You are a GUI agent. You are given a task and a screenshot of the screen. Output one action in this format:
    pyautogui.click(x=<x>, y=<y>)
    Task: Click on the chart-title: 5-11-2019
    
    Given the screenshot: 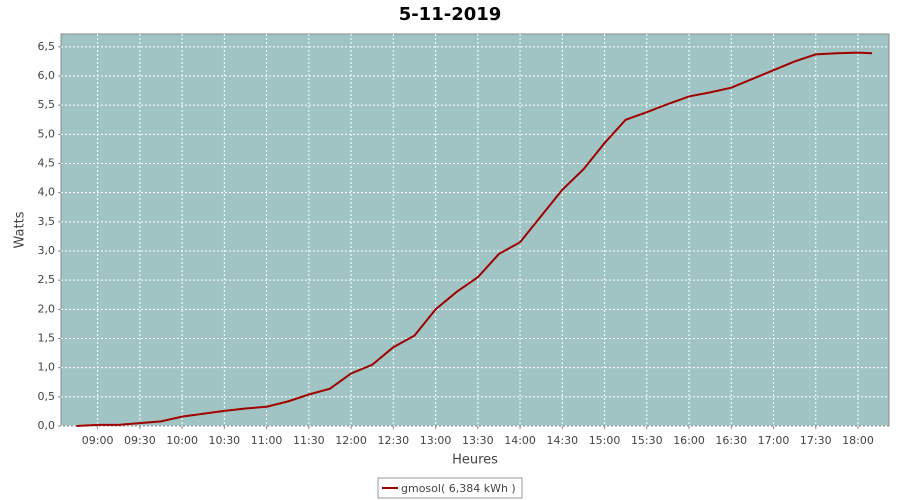 What is the action you would take?
    pyautogui.click(x=450, y=14)
    